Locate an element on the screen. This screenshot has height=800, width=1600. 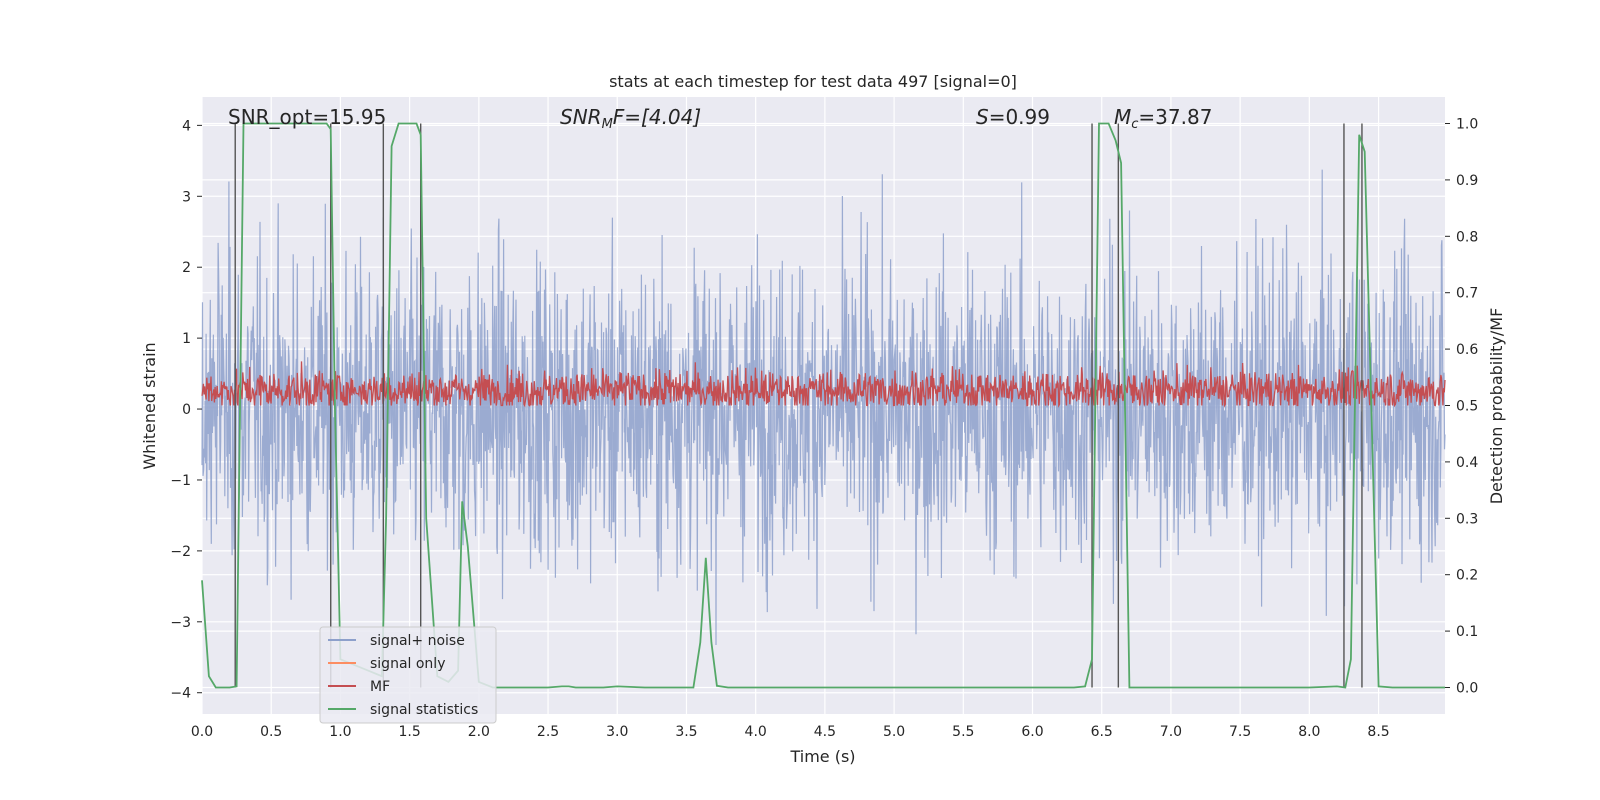
x-tick-label: 7.0 is located at coordinates (1171, 732).